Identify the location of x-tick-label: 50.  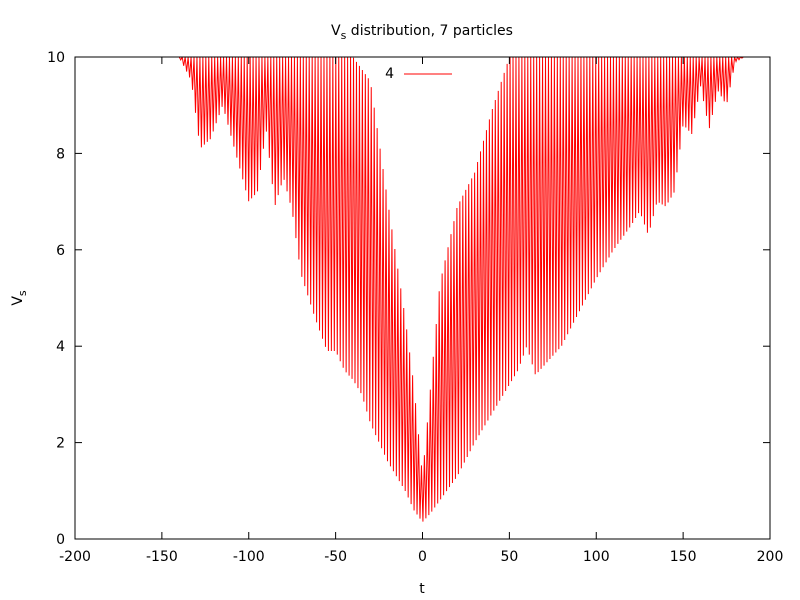
(509, 557).